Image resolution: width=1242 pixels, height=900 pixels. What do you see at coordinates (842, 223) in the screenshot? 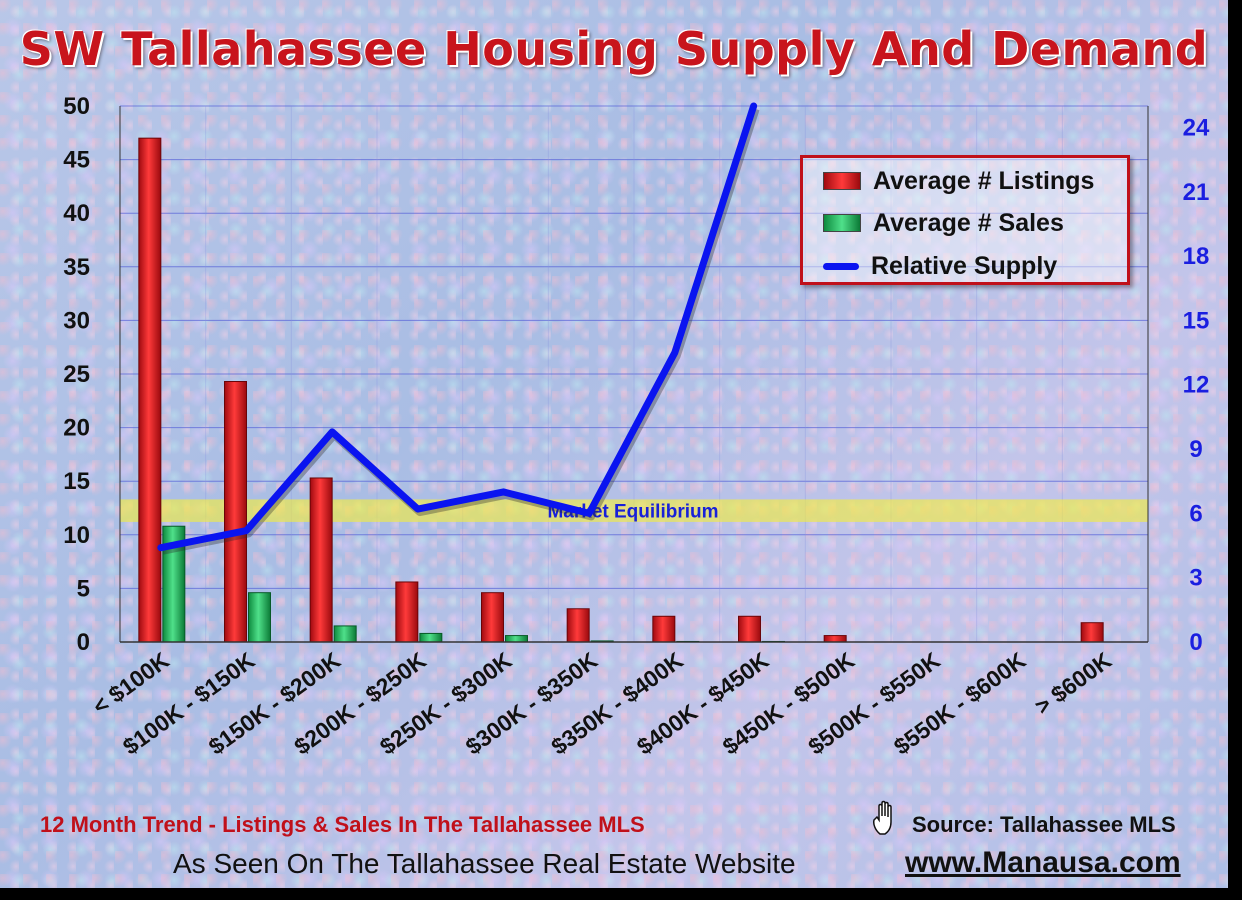
I see `legend-swatch-sales` at bounding box center [842, 223].